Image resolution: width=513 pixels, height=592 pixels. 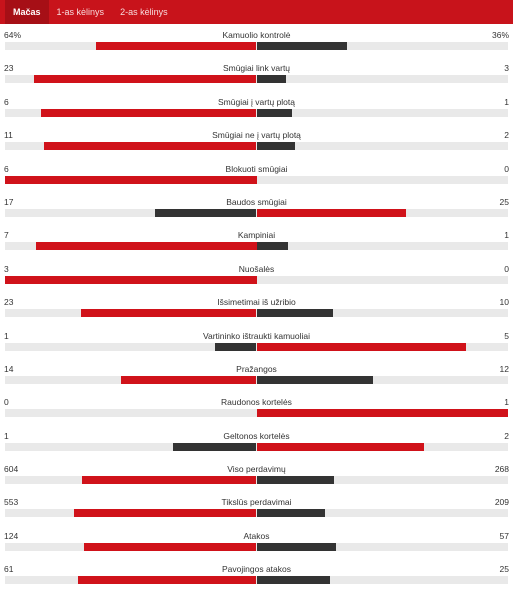 I want to click on stat-label: Vartininko ištraukti kamuoliai, so click(x=256, y=335).